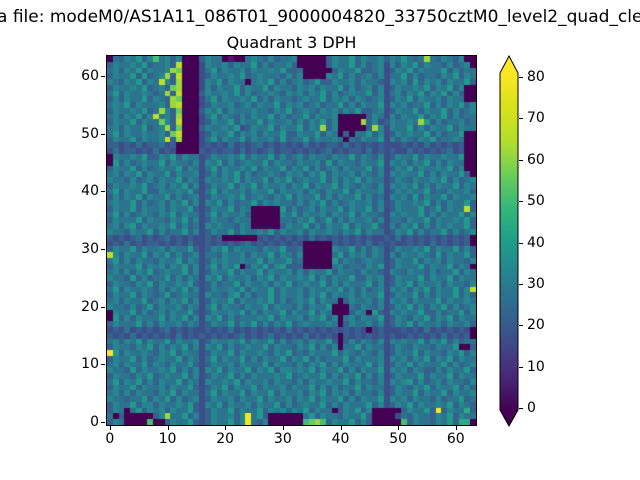  What do you see at coordinates (90, 191) in the screenshot?
I see `y-tick-label: 40` at bounding box center [90, 191].